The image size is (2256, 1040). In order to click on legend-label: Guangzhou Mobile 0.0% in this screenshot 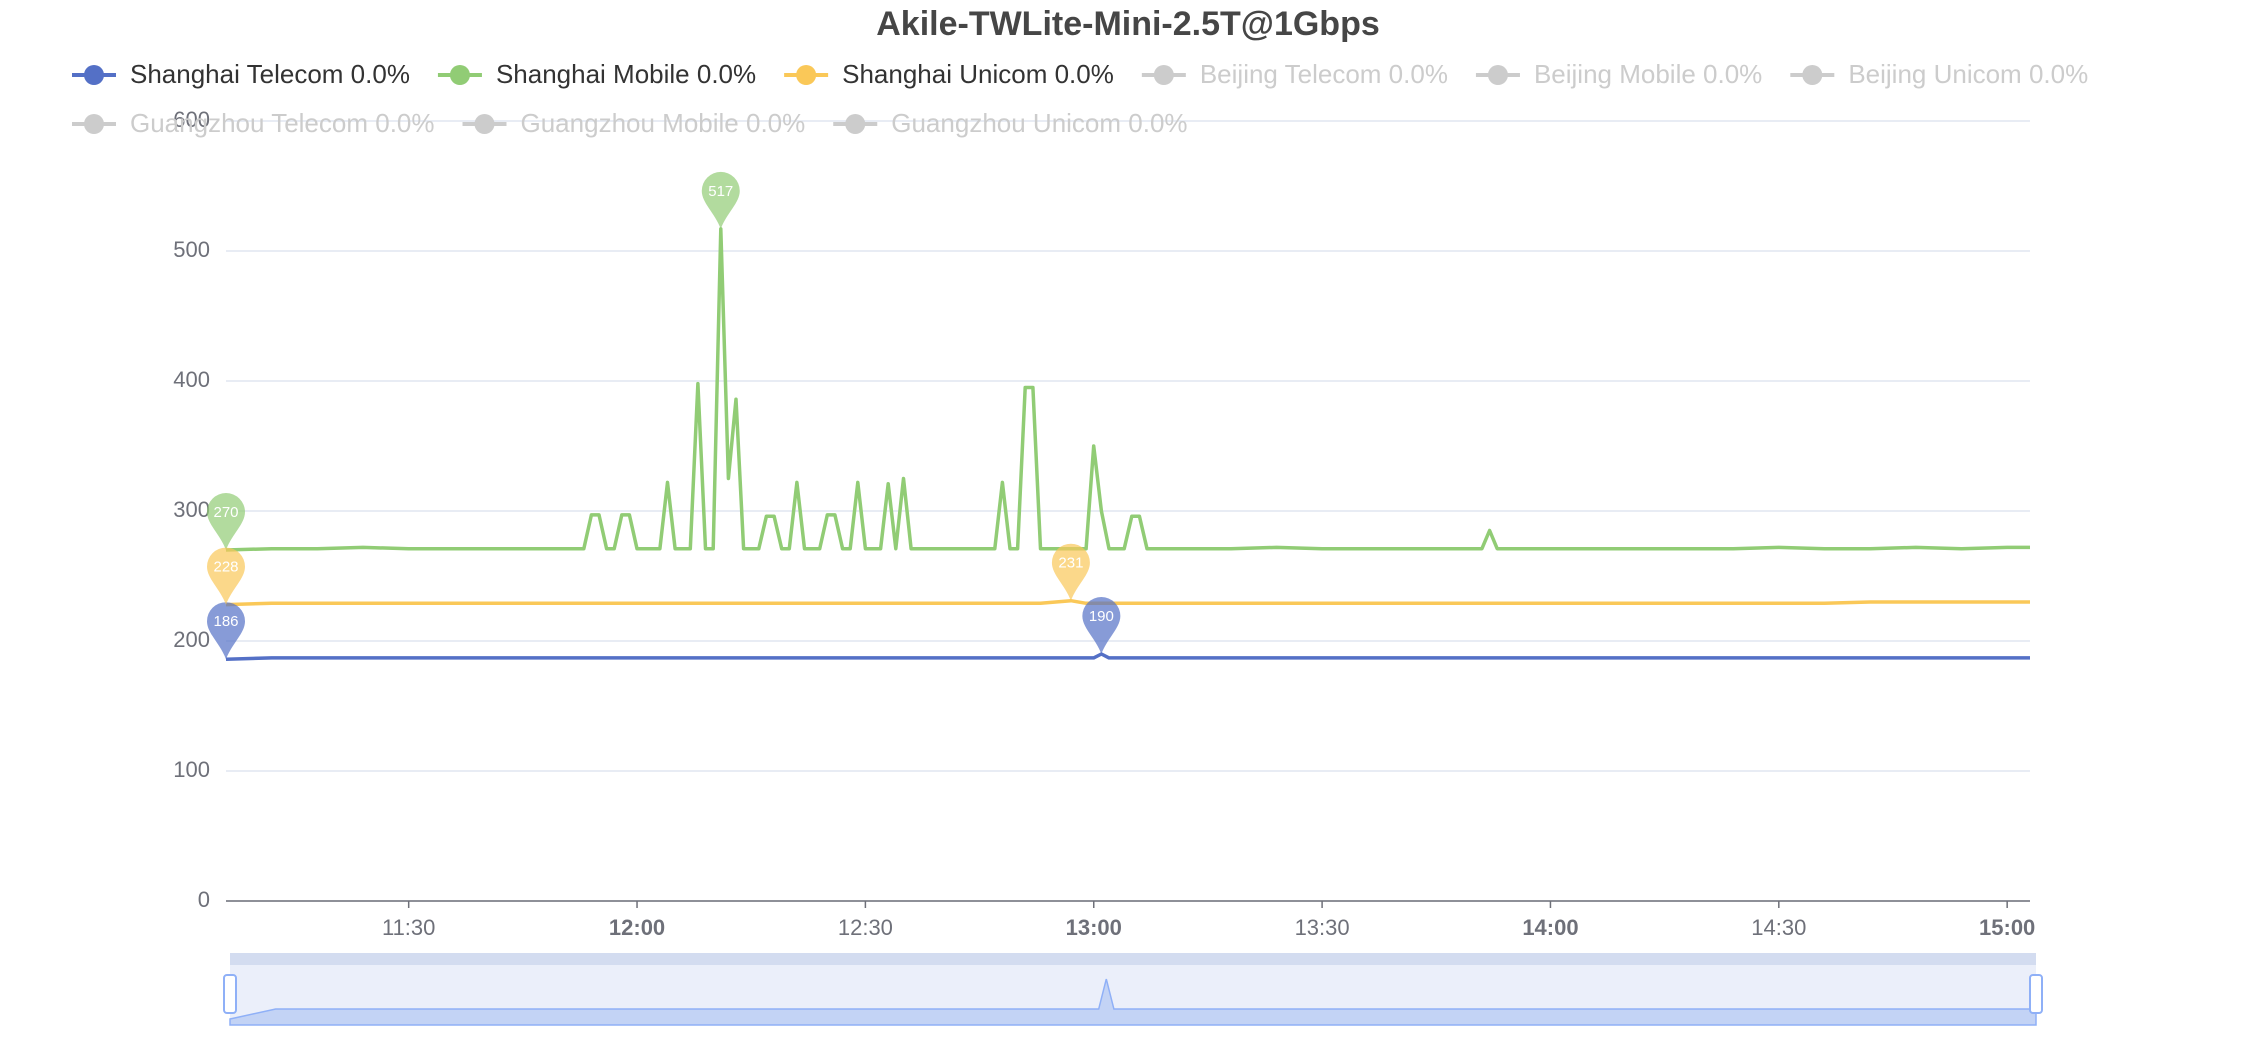, I will do `click(663, 123)`.